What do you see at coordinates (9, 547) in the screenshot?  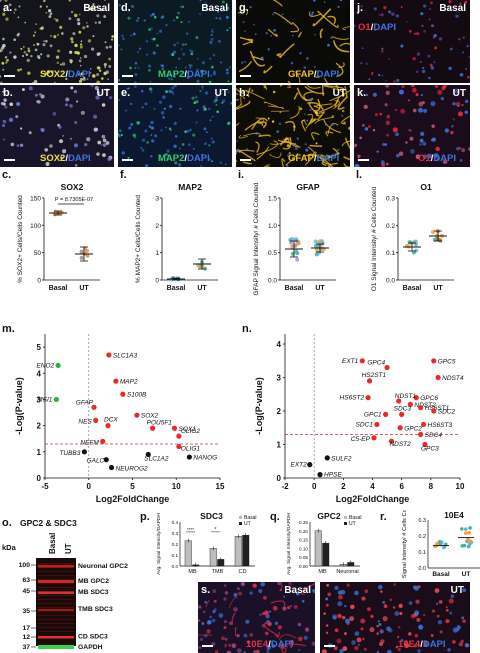 I see `kda-label: kDa` at bounding box center [9, 547].